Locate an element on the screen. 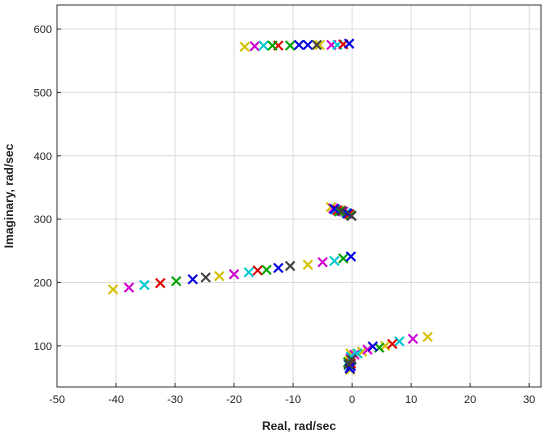 The width and height of the screenshot is (550, 437). y-axis-label: Imaginary, rad/sec is located at coordinates (9, 195).